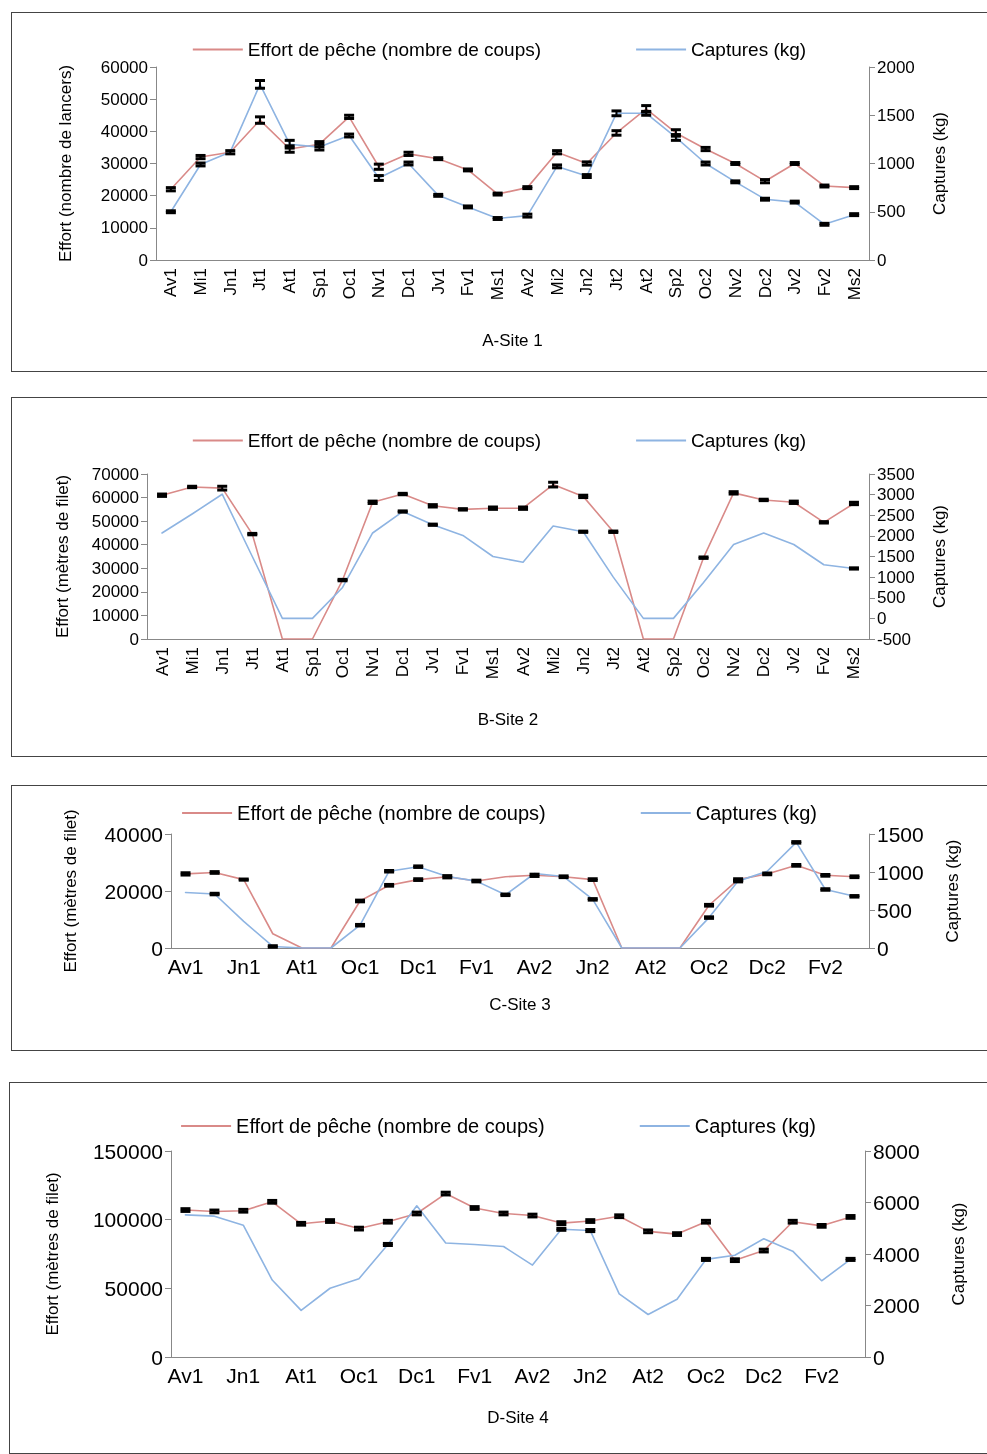 This screenshot has width=987, height=1454. What do you see at coordinates (62, 556) in the screenshot?
I see `y-axis-title: Effort (mètres de filet)` at bounding box center [62, 556].